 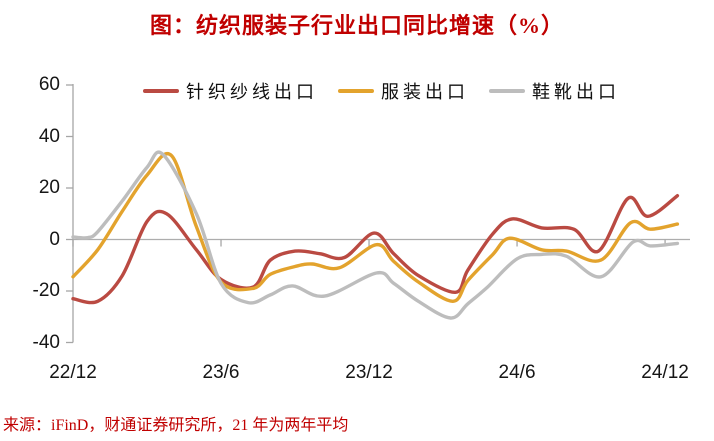 I want to click on chart-legend: 针织纱线出口 服装出口 鞋靴出口, so click(x=381, y=91).